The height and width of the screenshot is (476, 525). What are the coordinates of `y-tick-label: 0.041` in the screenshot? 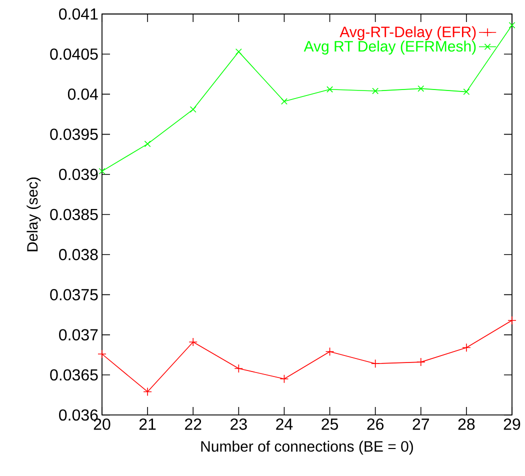 It's located at (78, 14).